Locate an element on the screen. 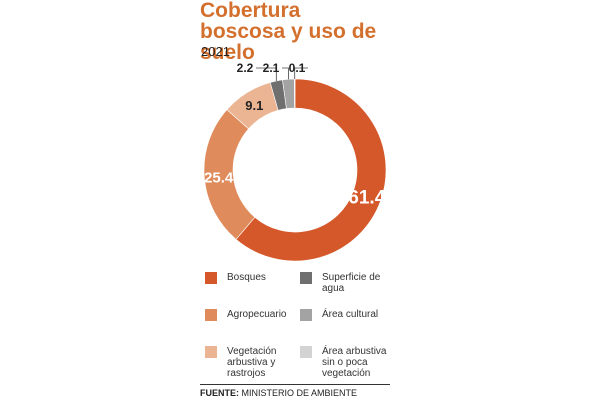 The width and height of the screenshot is (591, 400). legend-label: Agropecuario is located at coordinates (257, 314).